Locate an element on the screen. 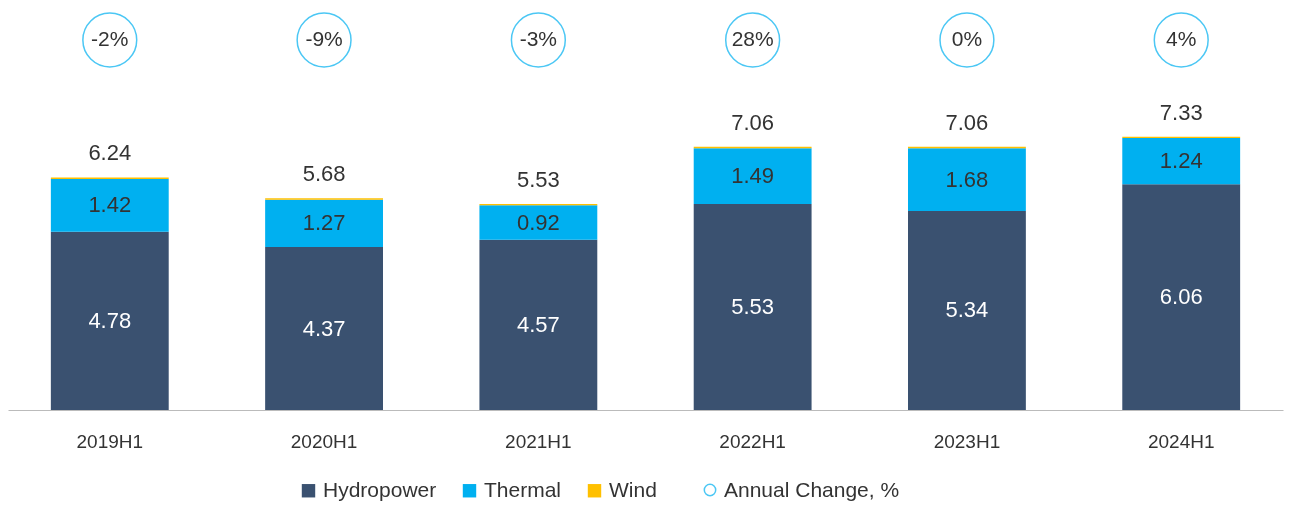  data-label: 1.49 is located at coordinates (753, 176).